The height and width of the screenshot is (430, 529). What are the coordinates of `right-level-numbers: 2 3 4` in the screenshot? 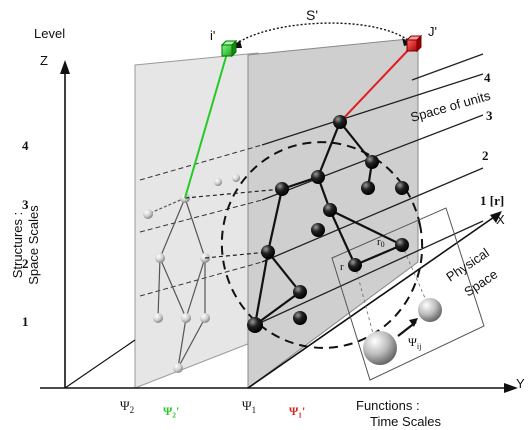 It's located at (487, 116).